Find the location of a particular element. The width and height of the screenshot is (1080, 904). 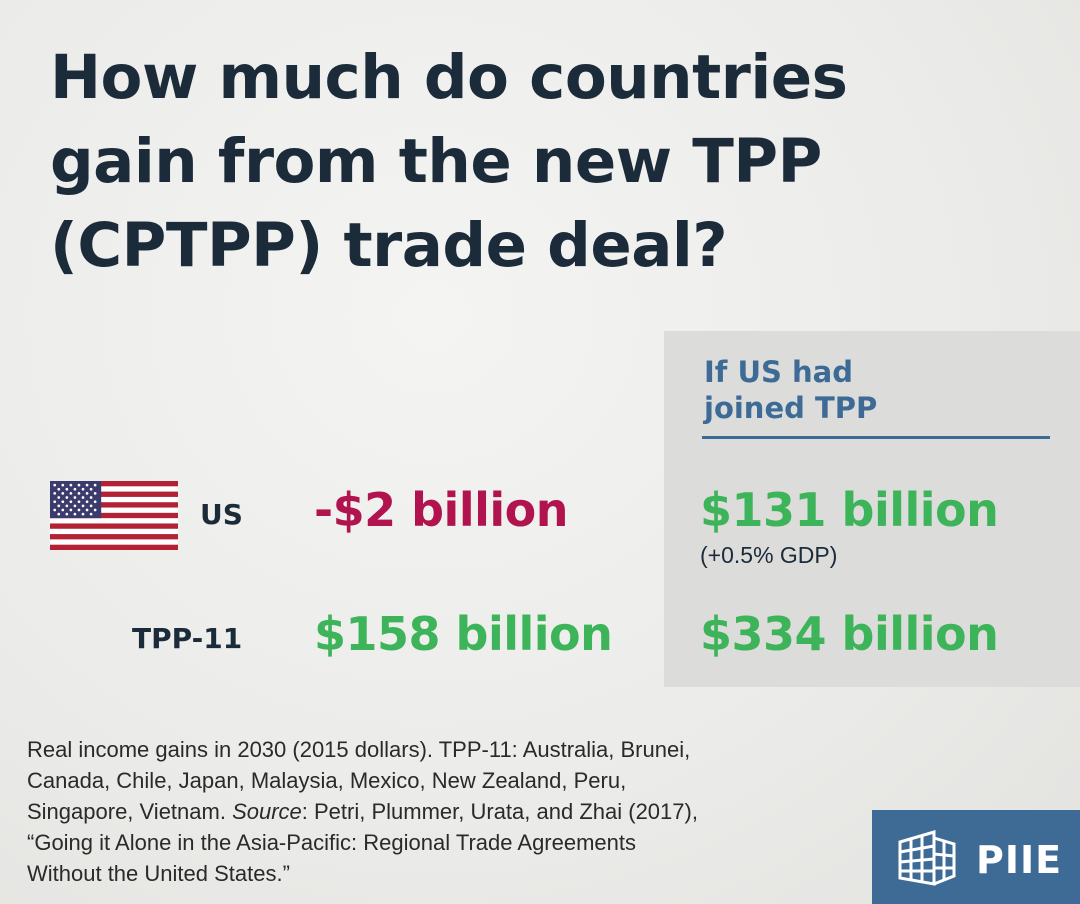

tpp11-actual-value: $158 billion is located at coordinates (463, 634).